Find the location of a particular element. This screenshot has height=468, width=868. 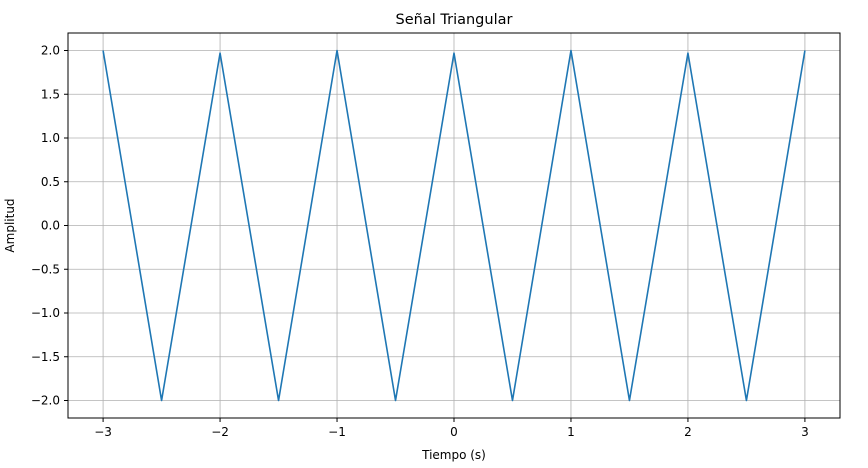

y-tick-label: 1.0 is located at coordinates (50, 138).